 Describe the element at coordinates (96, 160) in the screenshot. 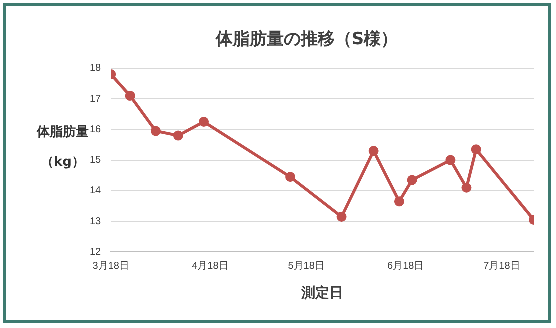

I see `y-tick-label: 15` at that location.